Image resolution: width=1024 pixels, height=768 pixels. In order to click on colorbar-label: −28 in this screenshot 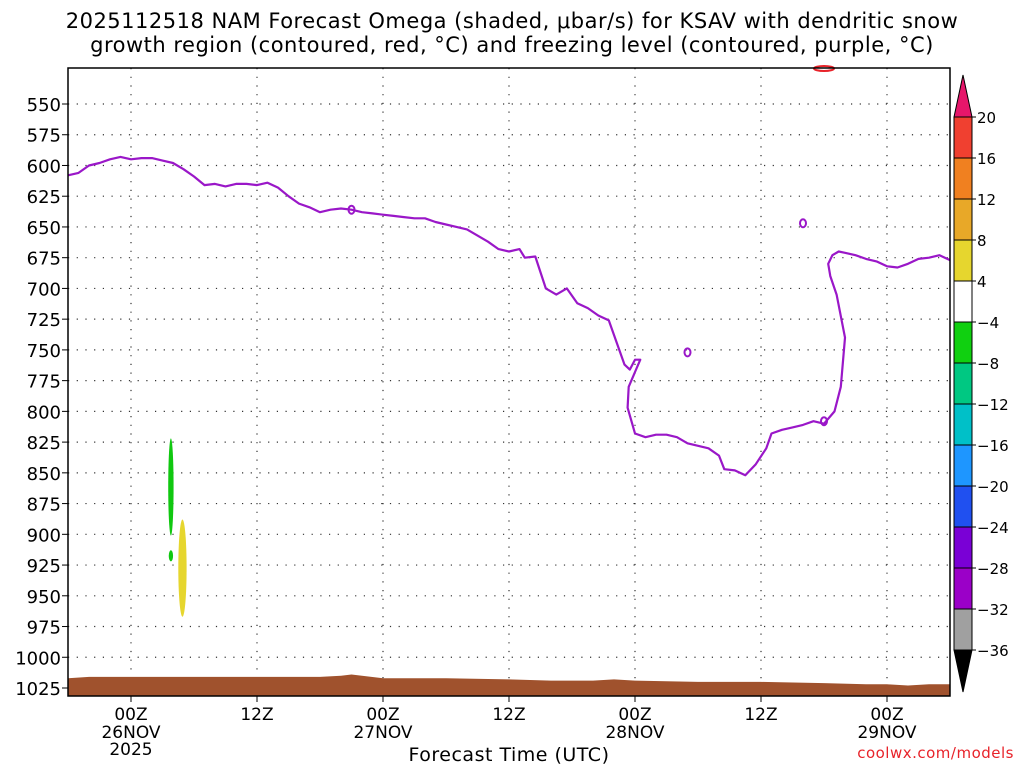, I will do `click(993, 569)`.